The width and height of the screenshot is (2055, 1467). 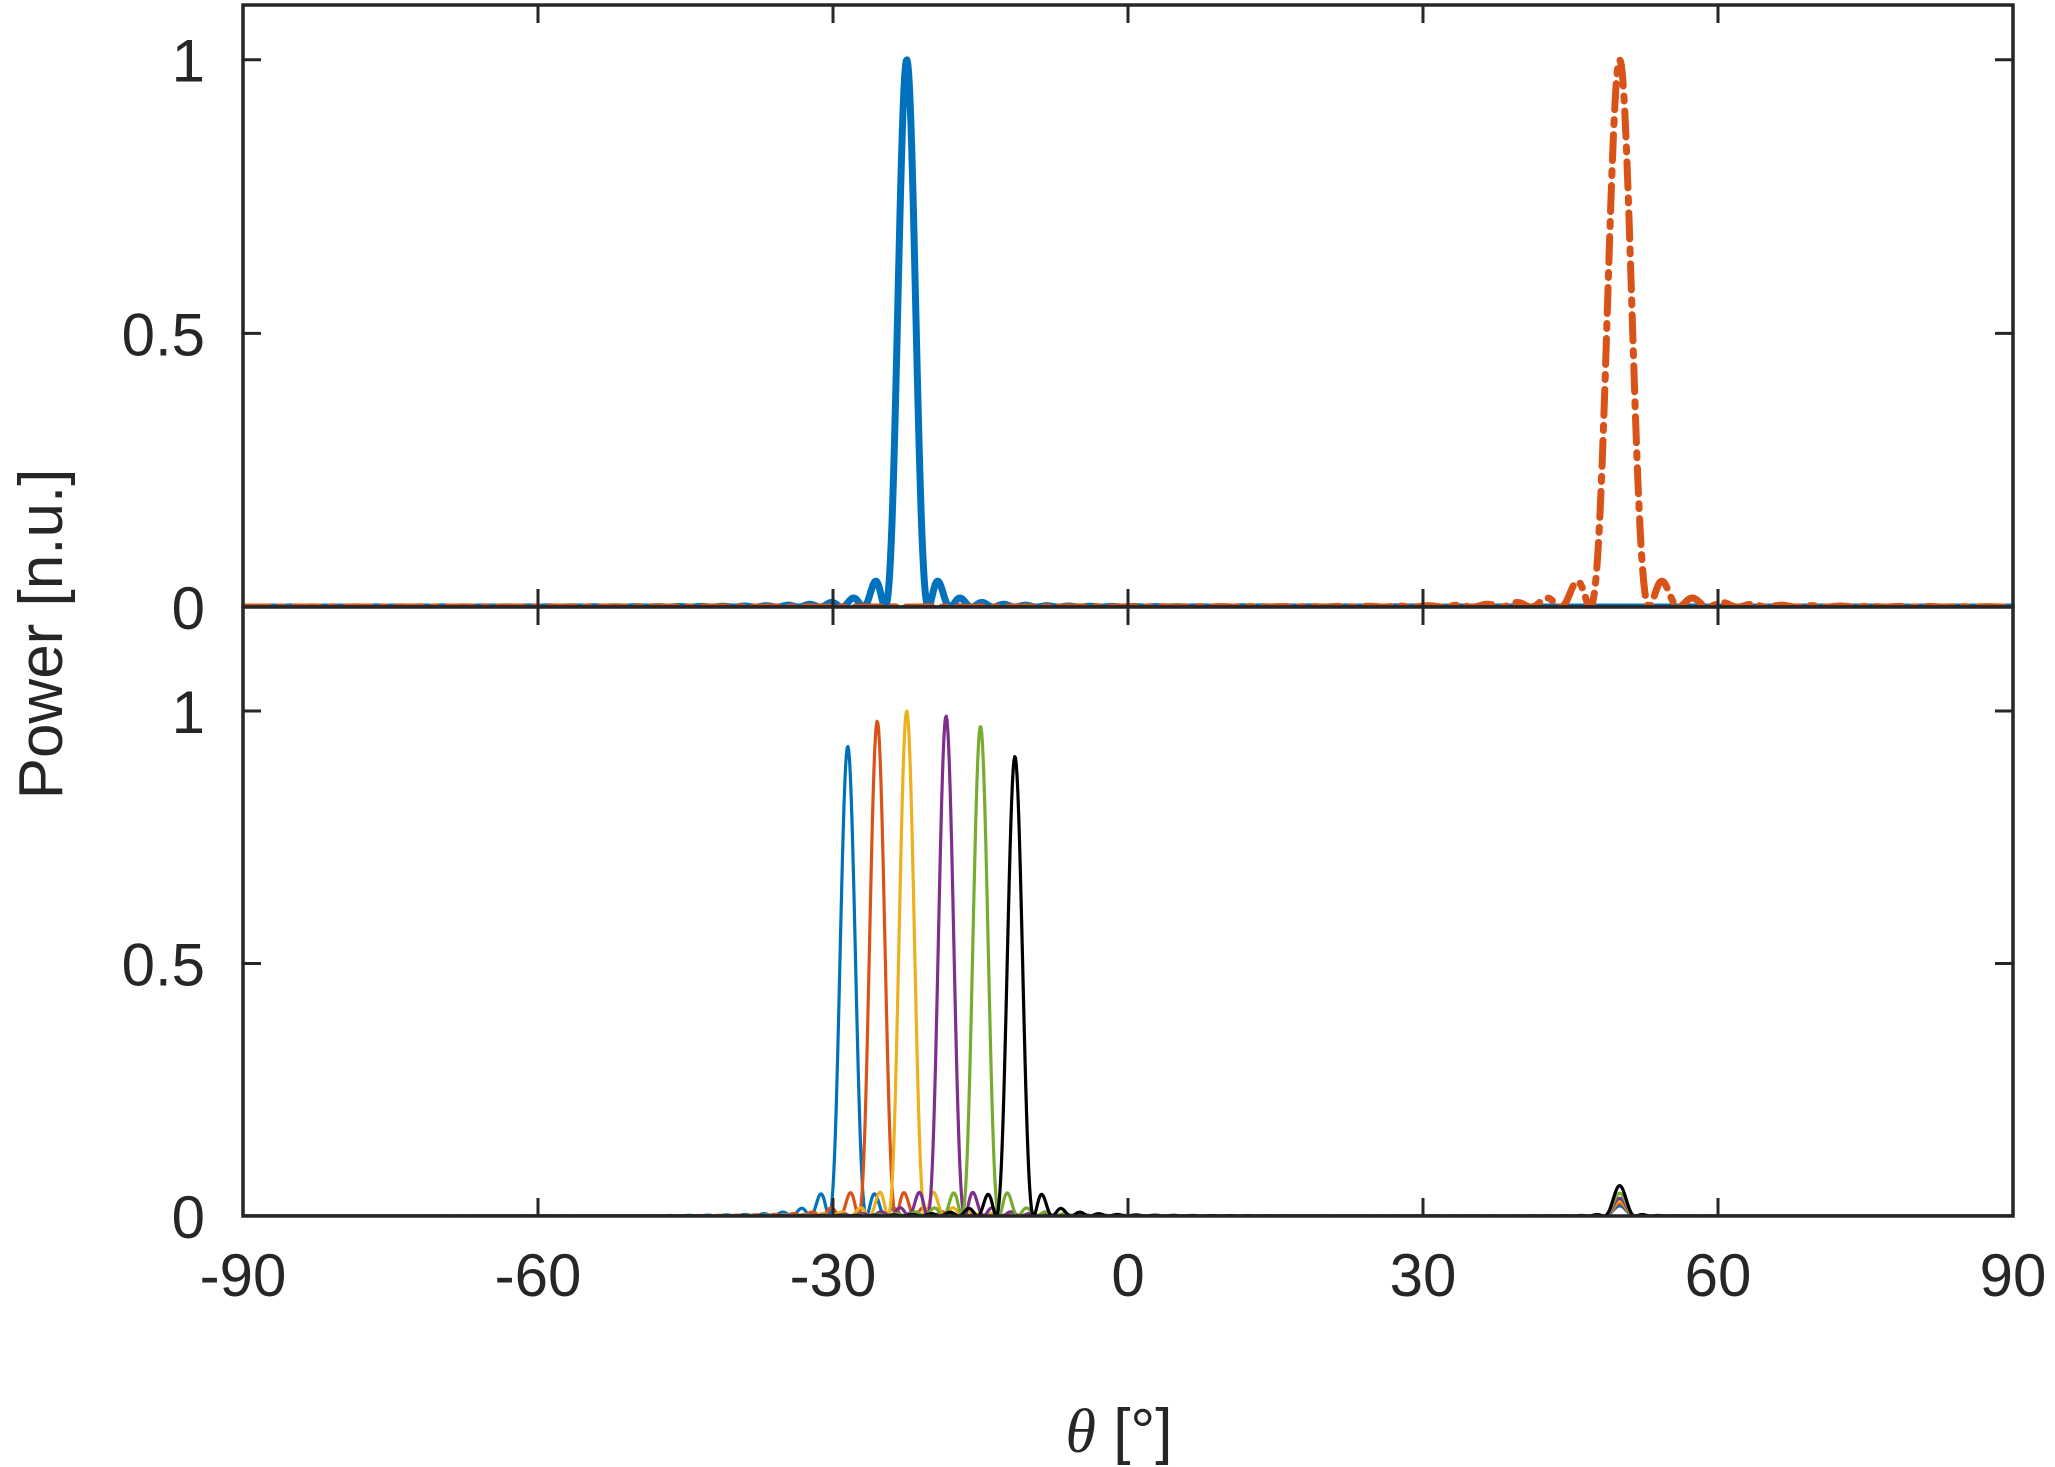 What do you see at coordinates (833, 1275) in the screenshot?
I see `x-tick-label: -30` at bounding box center [833, 1275].